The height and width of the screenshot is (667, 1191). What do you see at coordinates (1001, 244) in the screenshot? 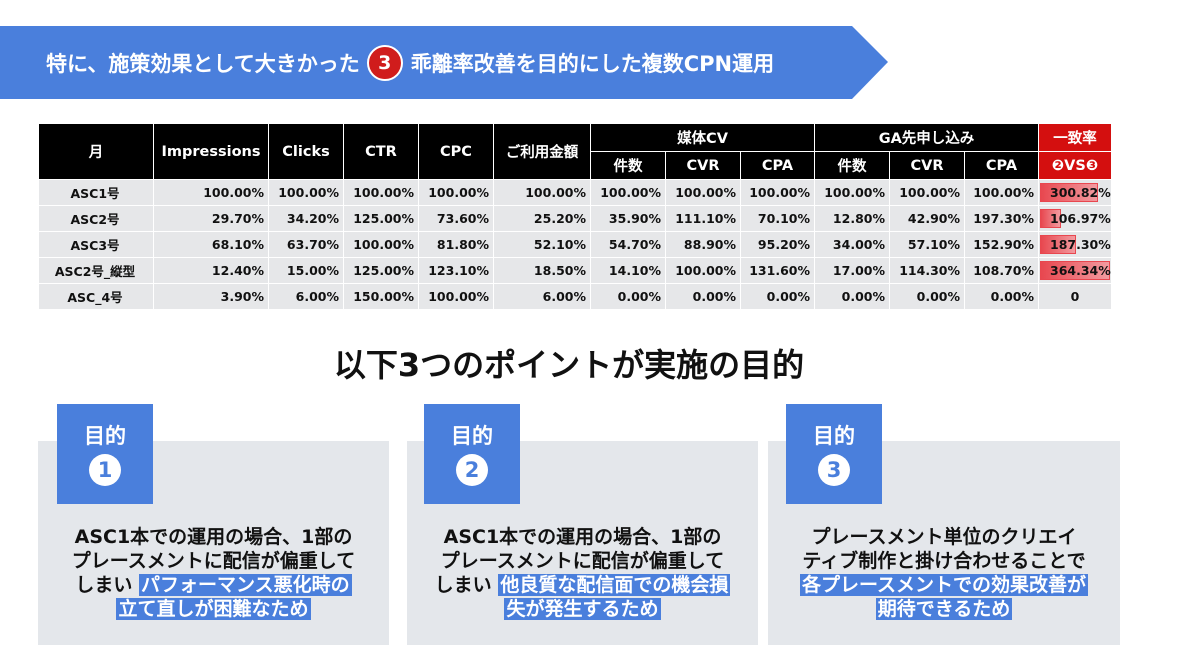
I see `cell-ga-cpa: 152.90%` at bounding box center [1001, 244].